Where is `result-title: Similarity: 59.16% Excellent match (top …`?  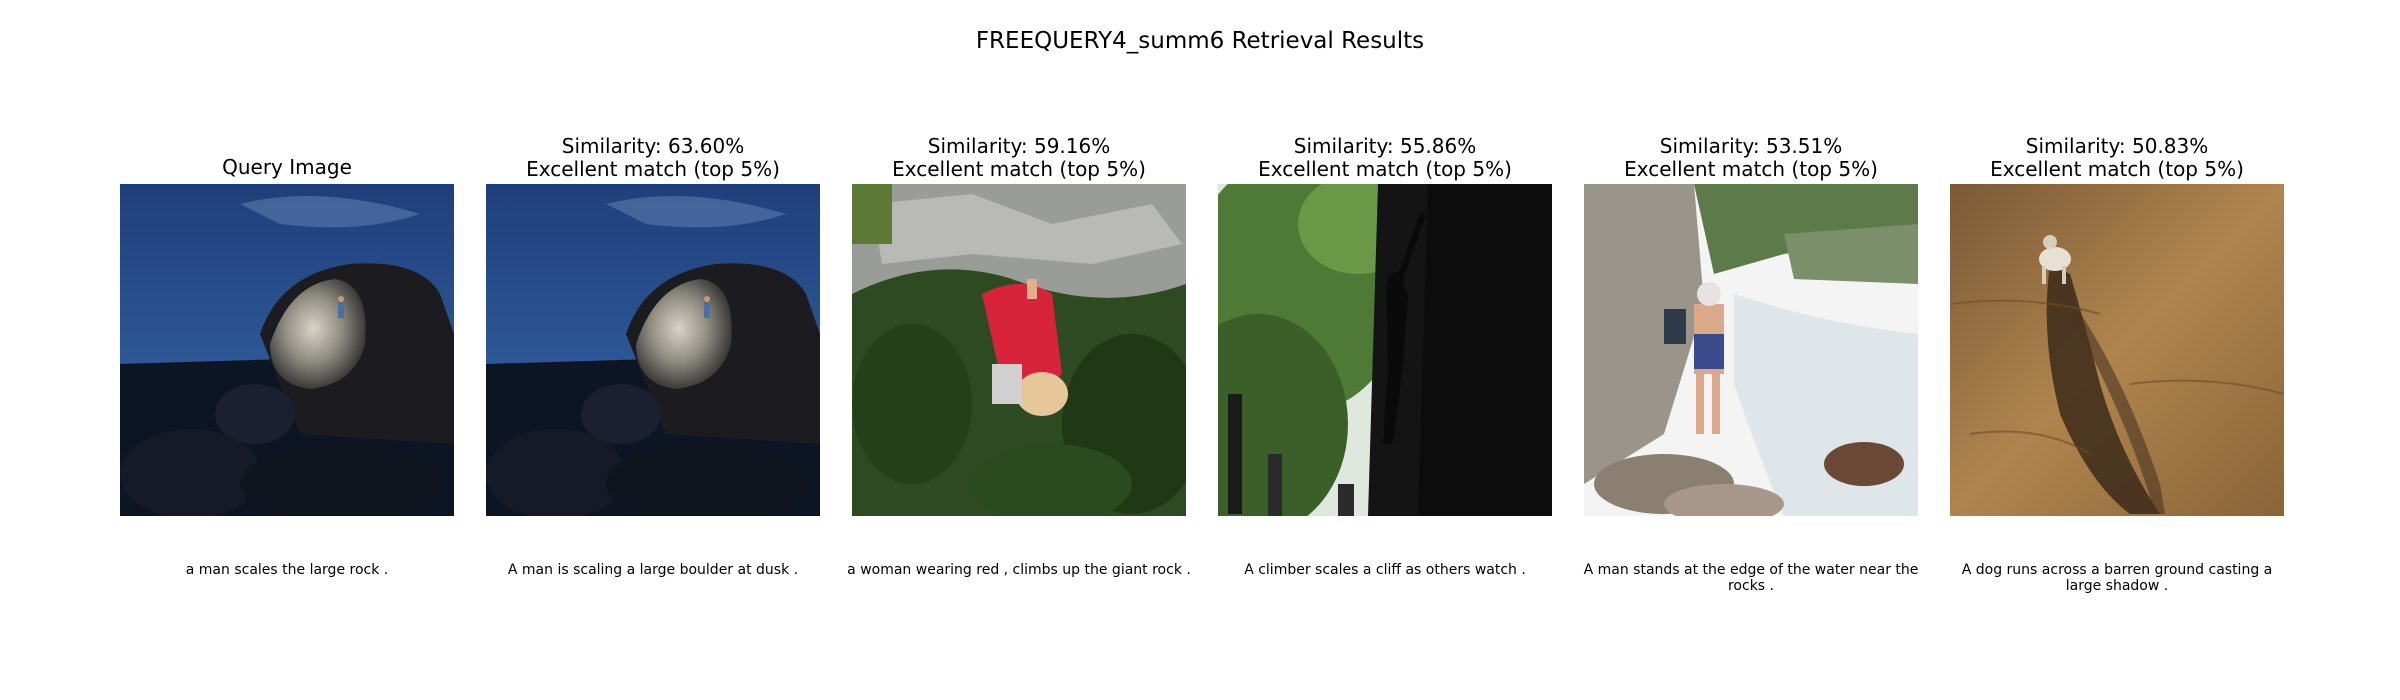
result-title: Similarity: 59.16% Excellent match (top … is located at coordinates (1019, 158).